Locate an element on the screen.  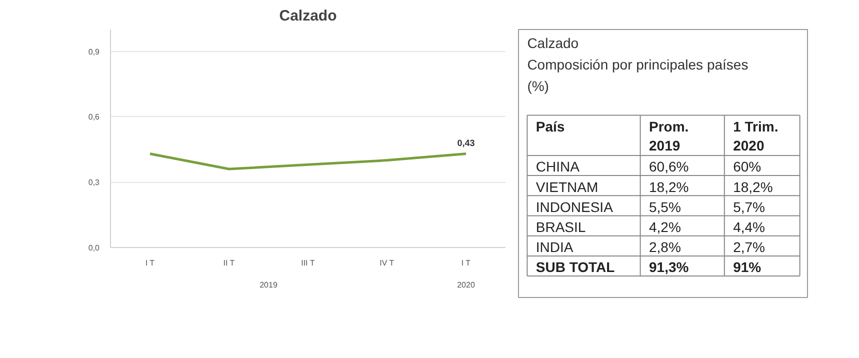
text: Calzado is located at coordinates (553, 42).